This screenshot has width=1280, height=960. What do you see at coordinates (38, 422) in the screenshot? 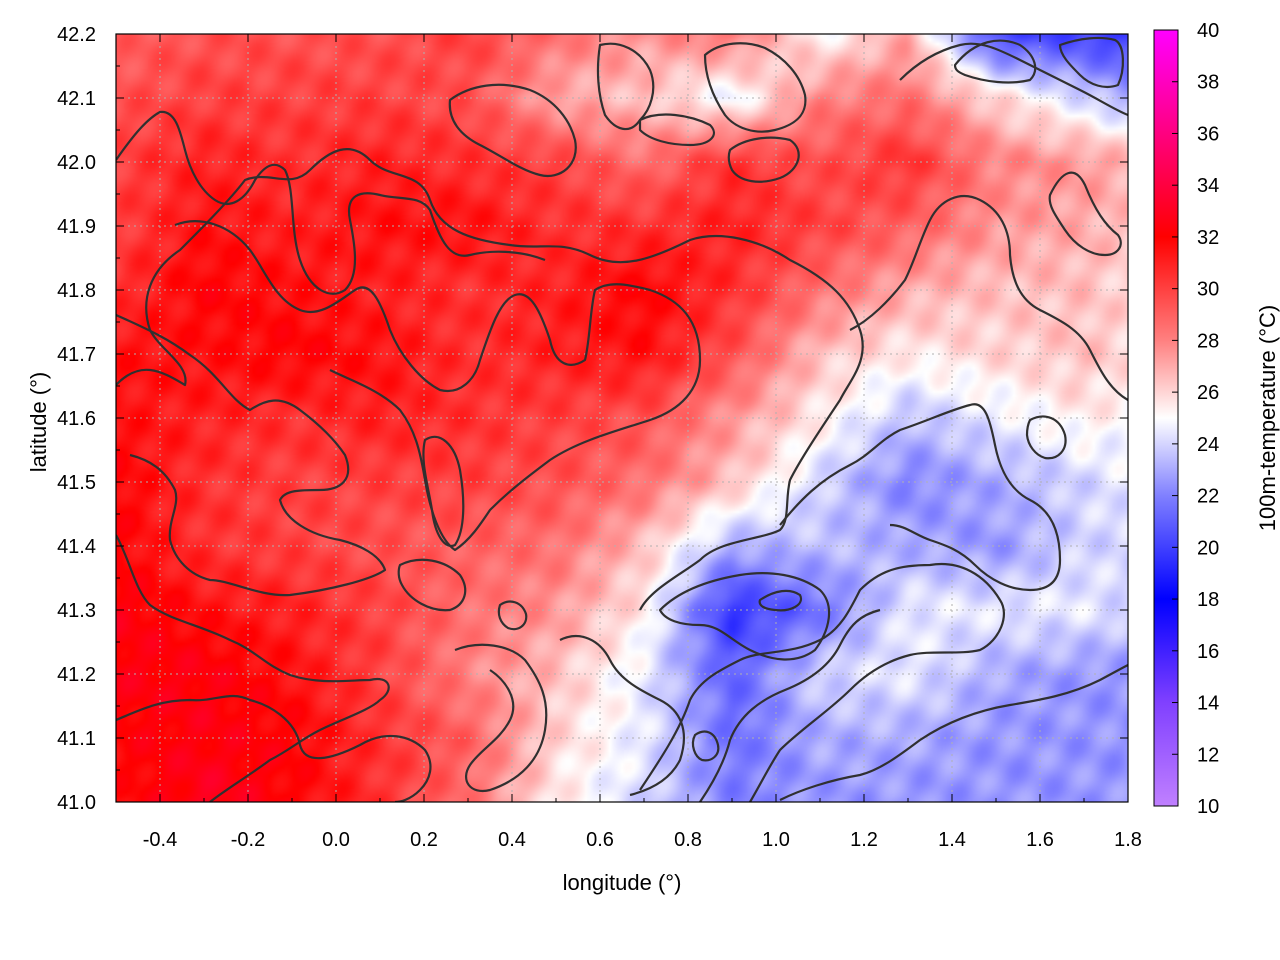
I see `y-axis-label: latitude (°)` at bounding box center [38, 422].